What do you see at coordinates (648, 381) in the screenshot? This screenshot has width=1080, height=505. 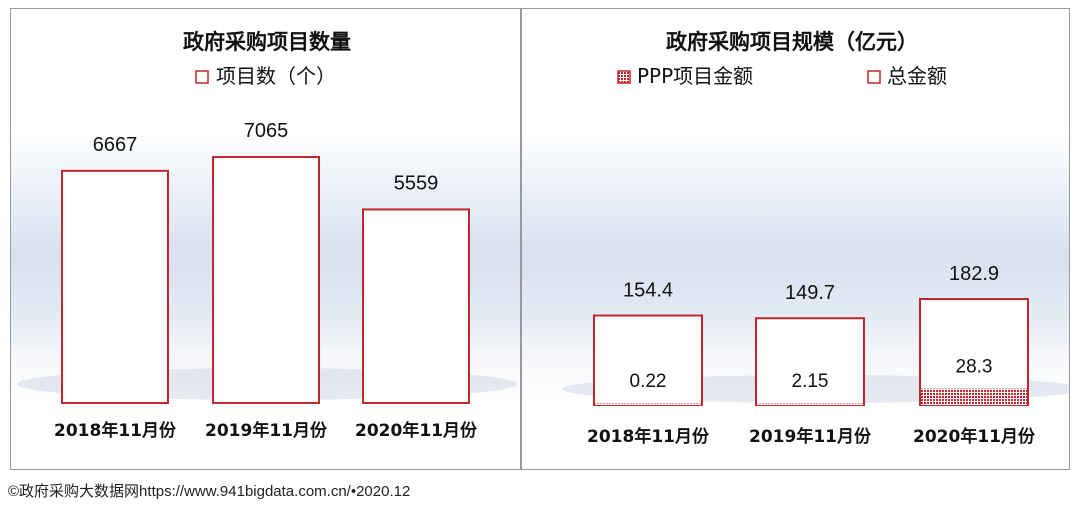 I see `data-label-ppp: 0.22` at bounding box center [648, 381].